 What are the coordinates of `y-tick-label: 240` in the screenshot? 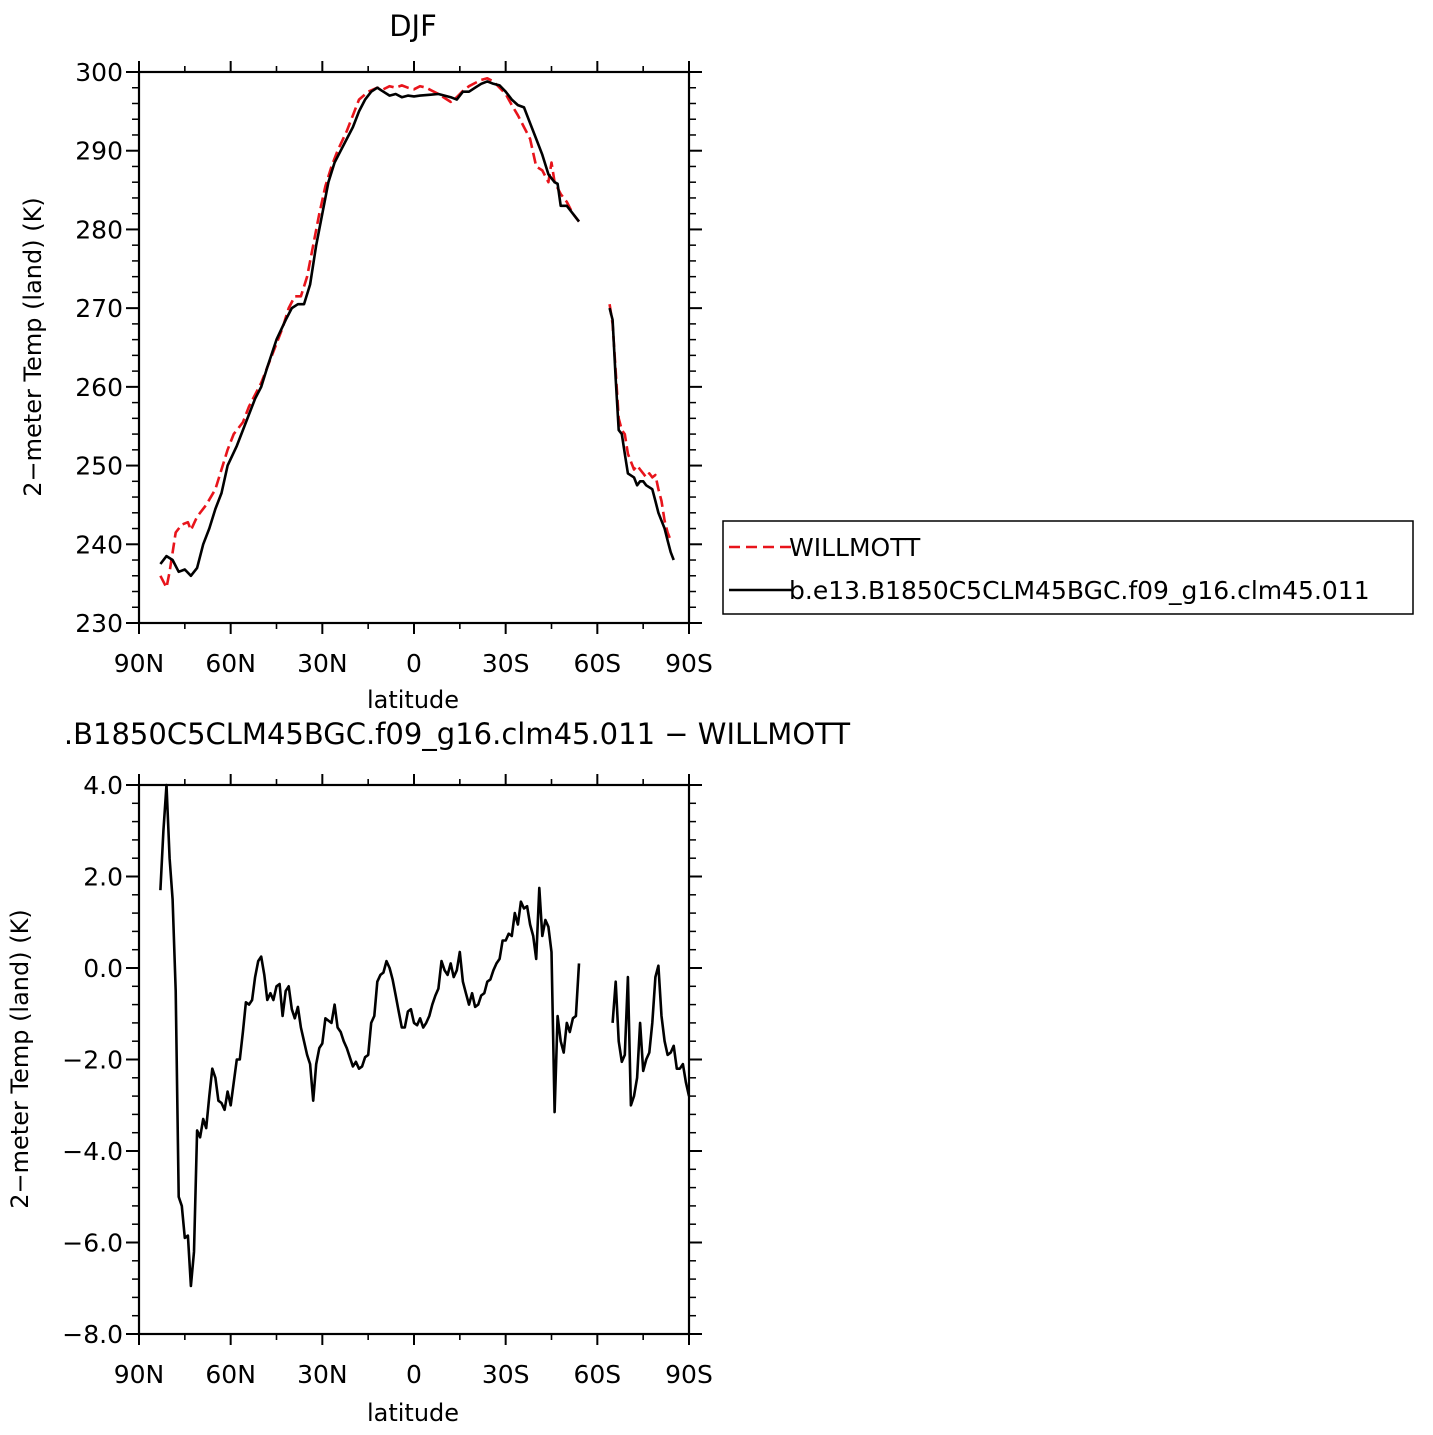 It's located at (99, 544).